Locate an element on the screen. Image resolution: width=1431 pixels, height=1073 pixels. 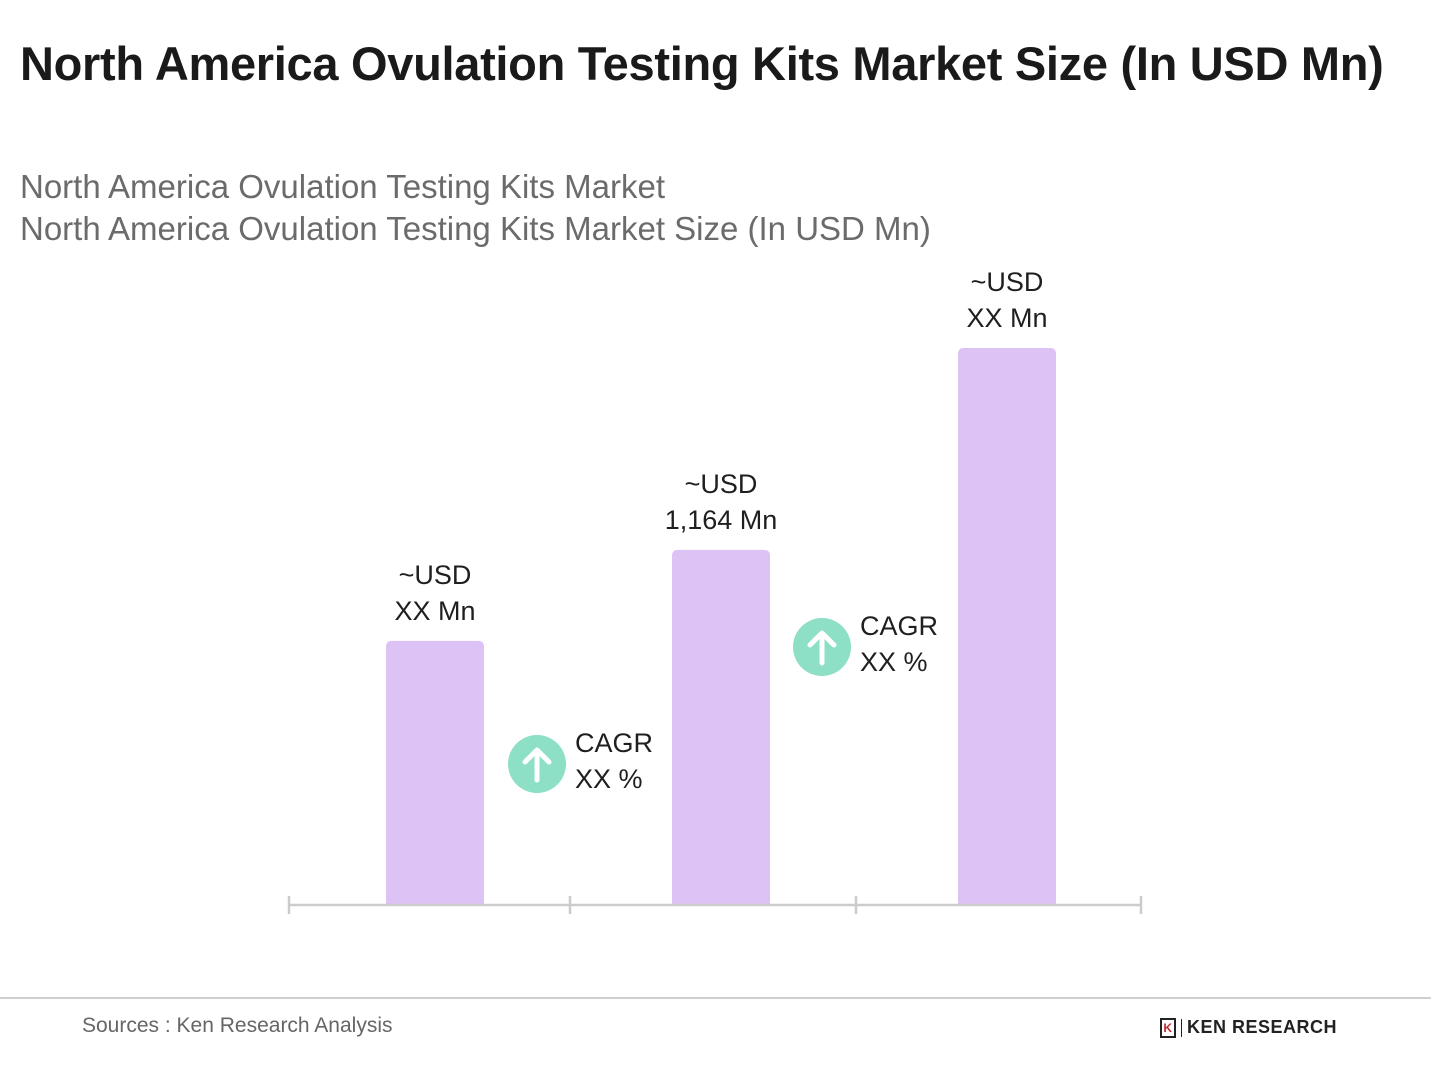
ken-research-logo: K KEN RESEARCH is located at coordinates (1248, 1027).